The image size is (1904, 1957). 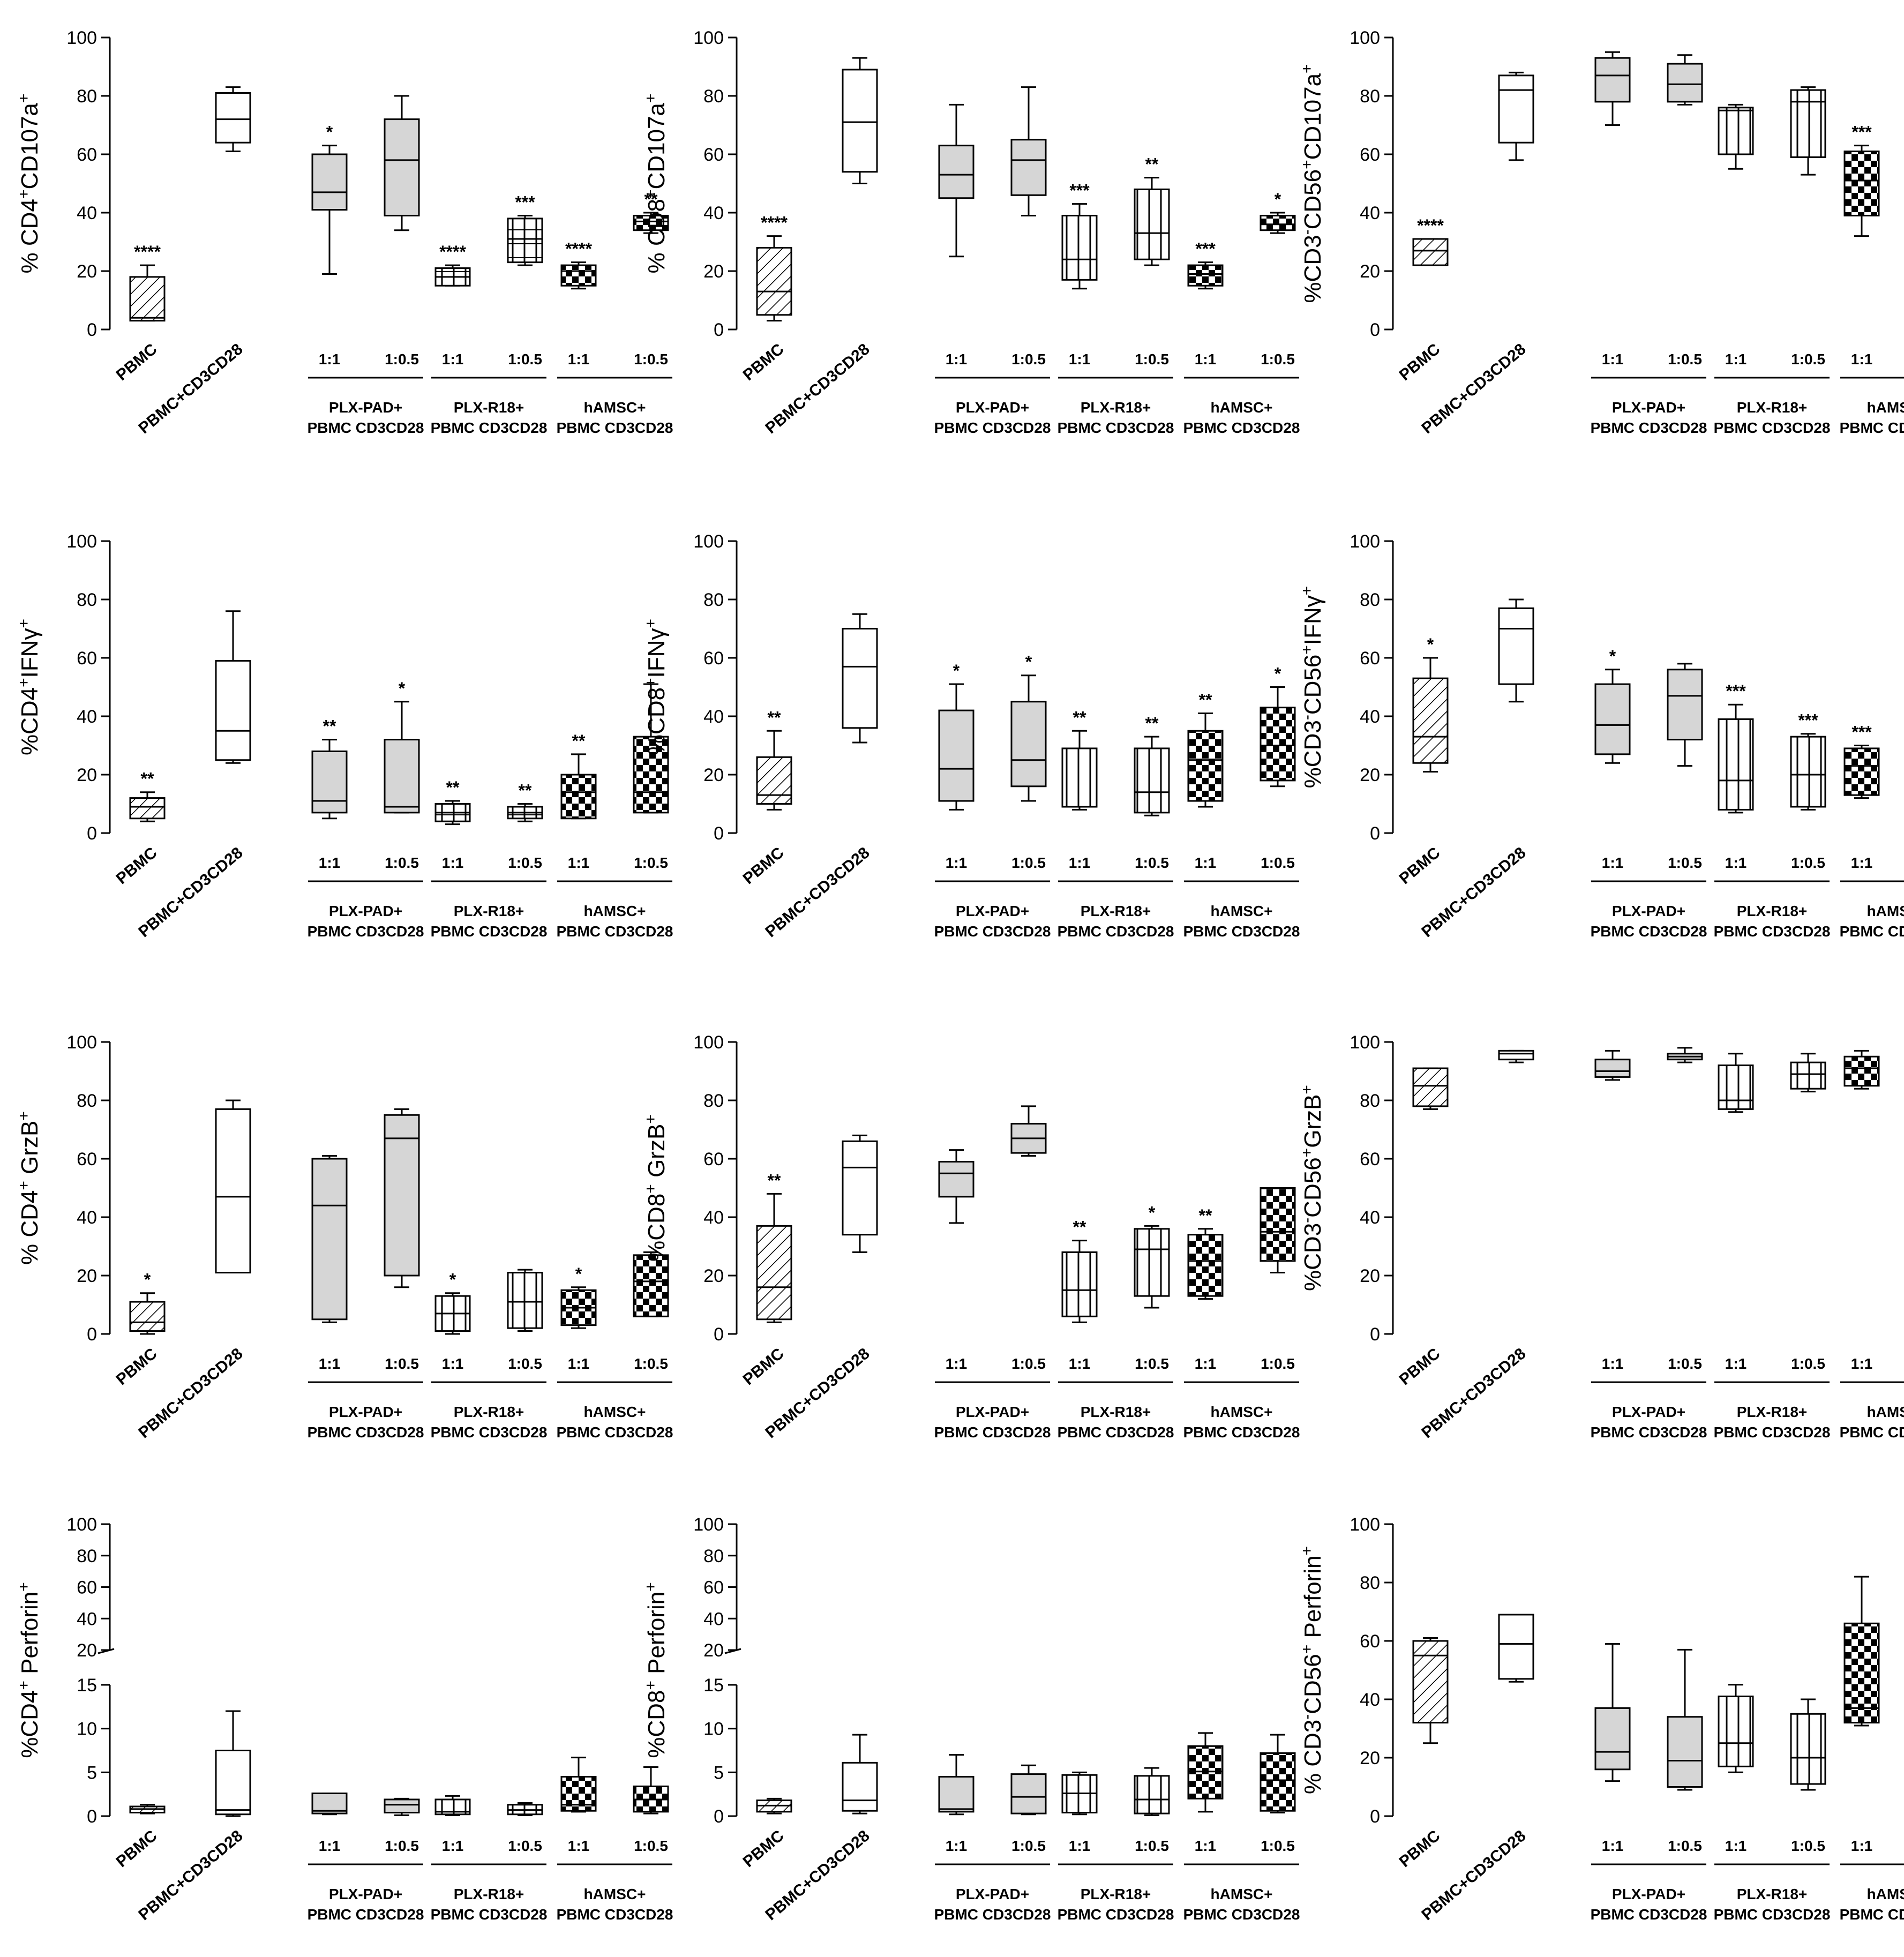 I want to click on box-hamsc-1-0-5: *, so click(x=1278, y=726).